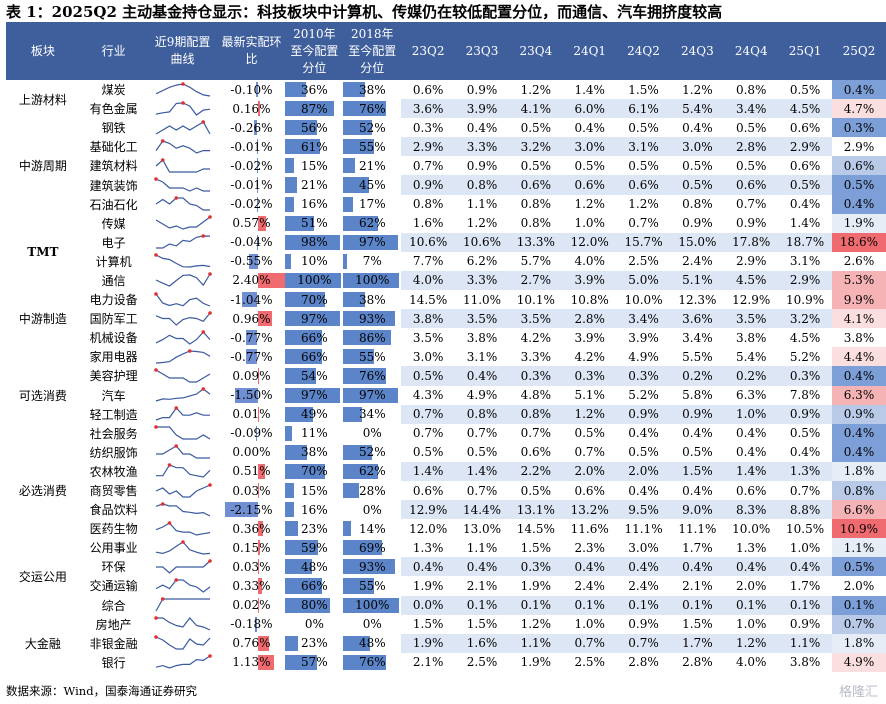 The image size is (886, 704). Describe the element at coordinates (252, 165) in the screenshot. I see `change-cell: -0.02%` at that location.